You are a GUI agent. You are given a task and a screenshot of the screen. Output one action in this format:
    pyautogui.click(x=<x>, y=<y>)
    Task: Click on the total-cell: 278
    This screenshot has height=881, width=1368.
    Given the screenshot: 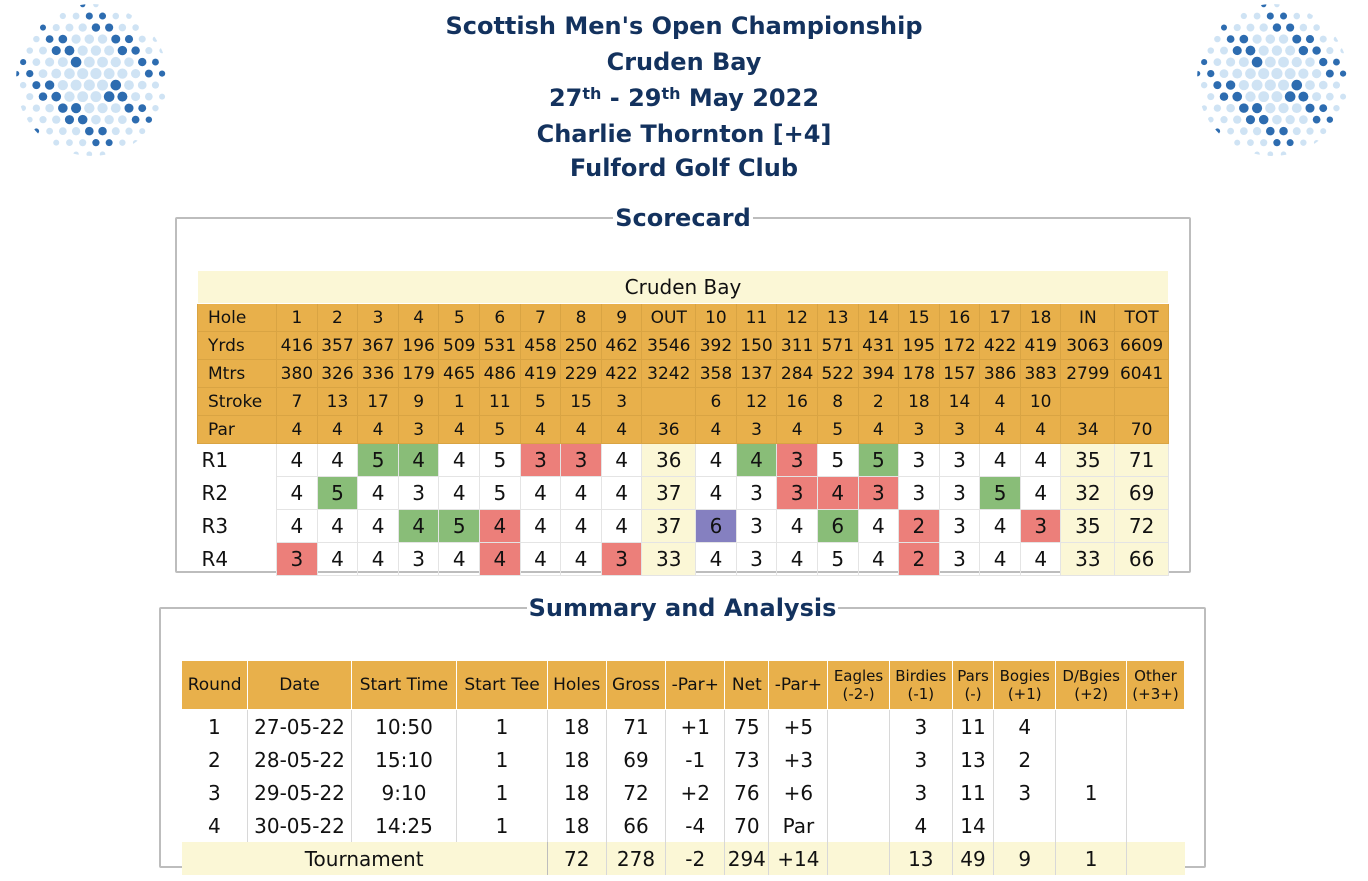 What is the action you would take?
    pyautogui.click(x=636, y=858)
    